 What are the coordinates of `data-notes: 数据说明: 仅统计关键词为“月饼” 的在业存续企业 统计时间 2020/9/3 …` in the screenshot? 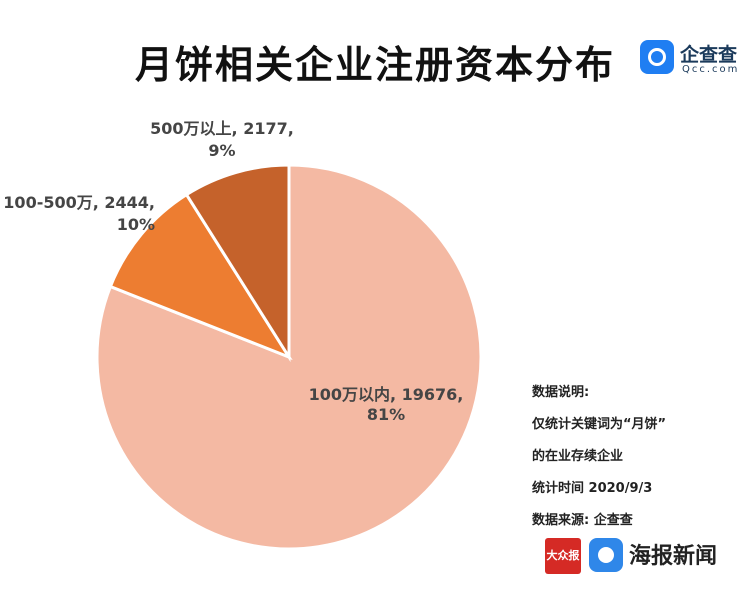 It's located at (637, 465).